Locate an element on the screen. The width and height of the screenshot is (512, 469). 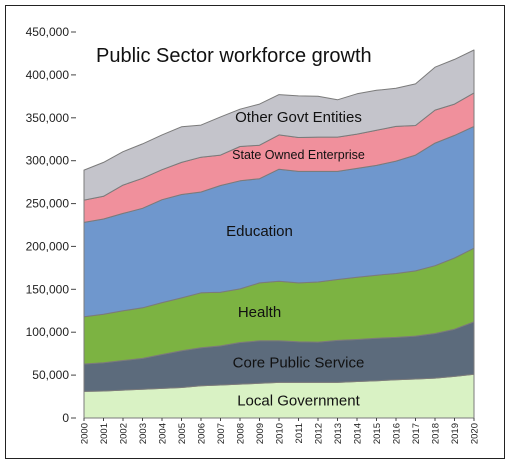
x-tick-label: 2004 is located at coordinates (163, 433).